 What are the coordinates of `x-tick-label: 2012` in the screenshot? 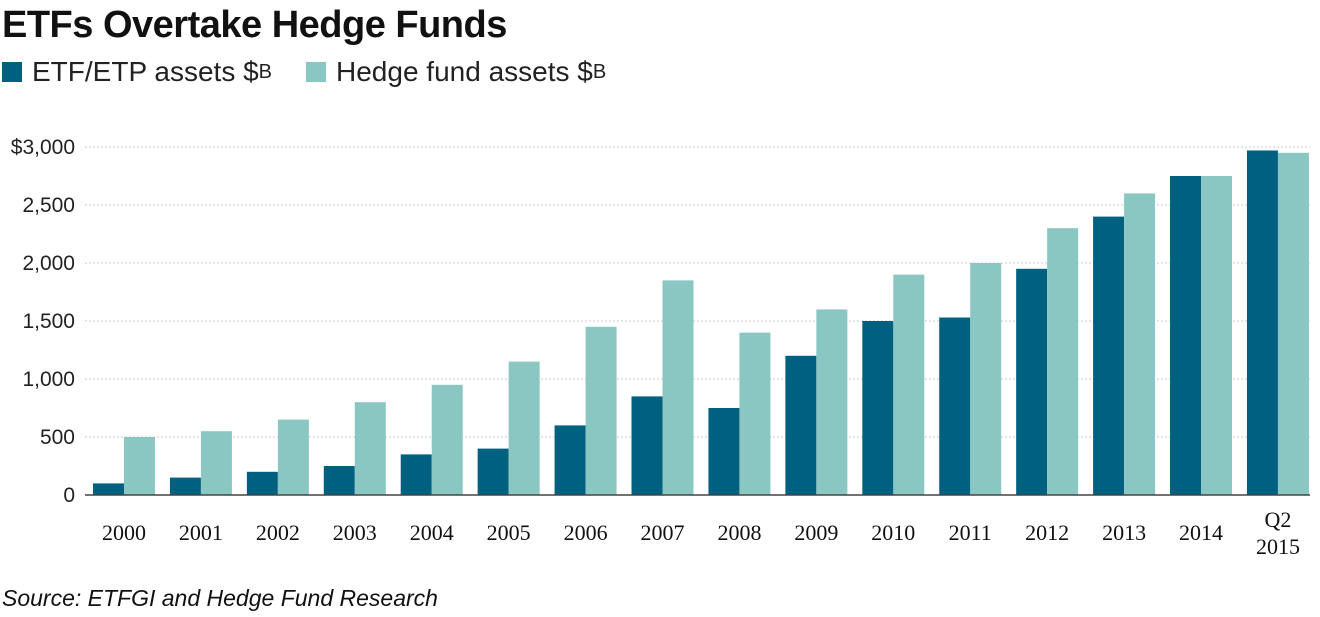 It's located at (1047, 532).